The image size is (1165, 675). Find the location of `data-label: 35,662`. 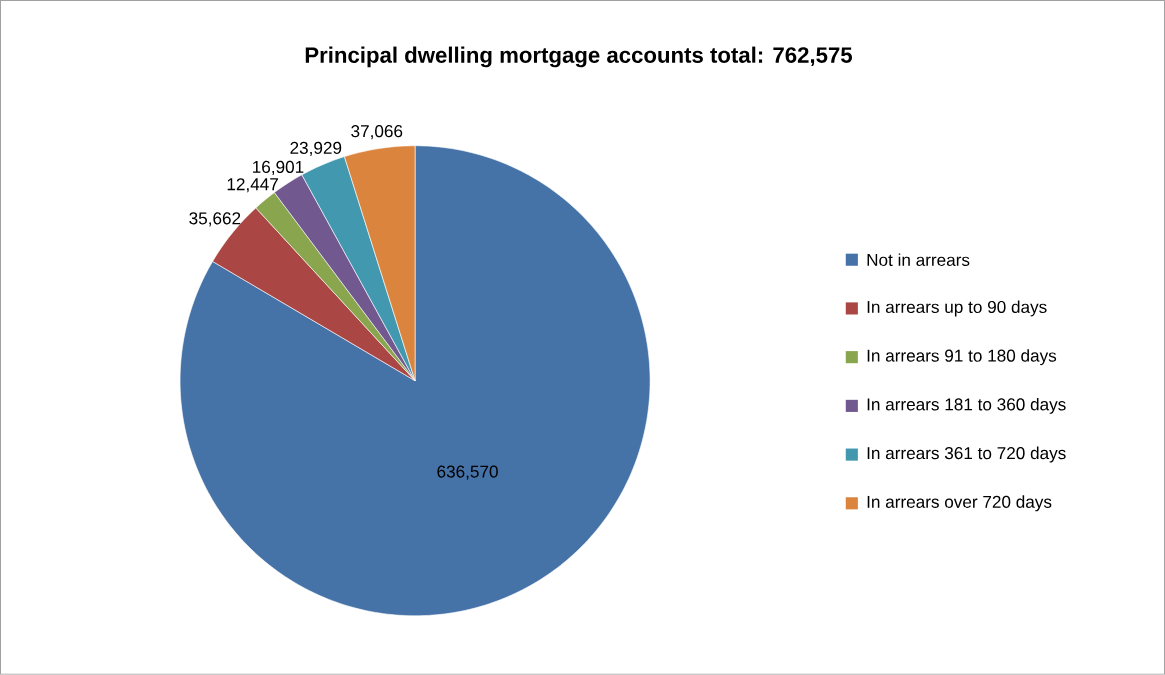

data-label: 35,662 is located at coordinates (215, 219).